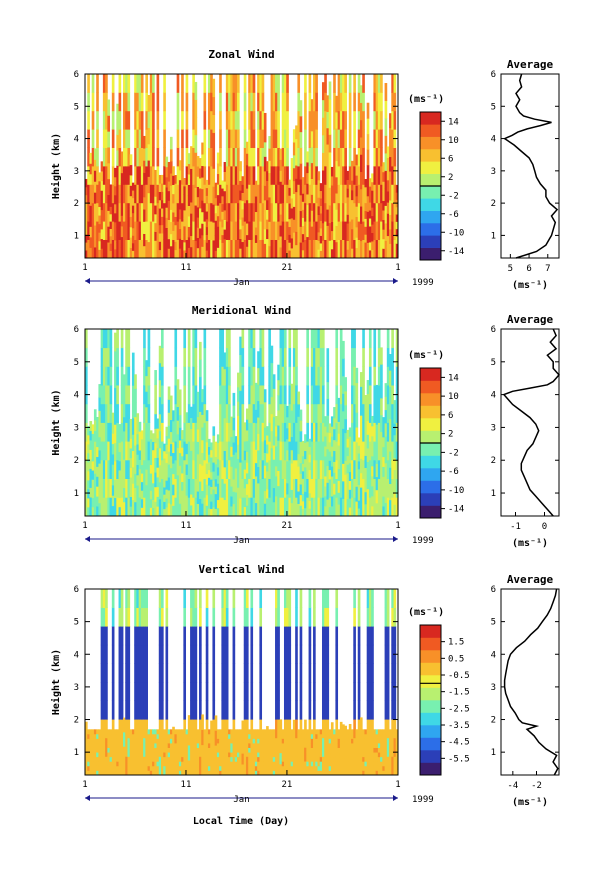 The width and height of the screenshot is (611, 876). I want to click on colorbar-tick-label: -0.5, so click(459, 676).